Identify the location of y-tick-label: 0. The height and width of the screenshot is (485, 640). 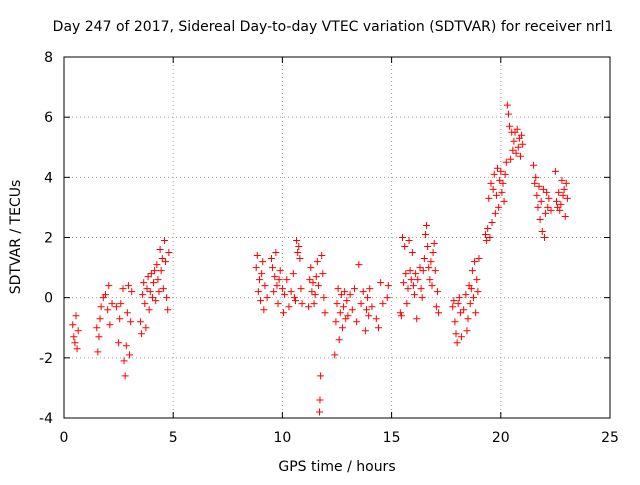
(48, 299).